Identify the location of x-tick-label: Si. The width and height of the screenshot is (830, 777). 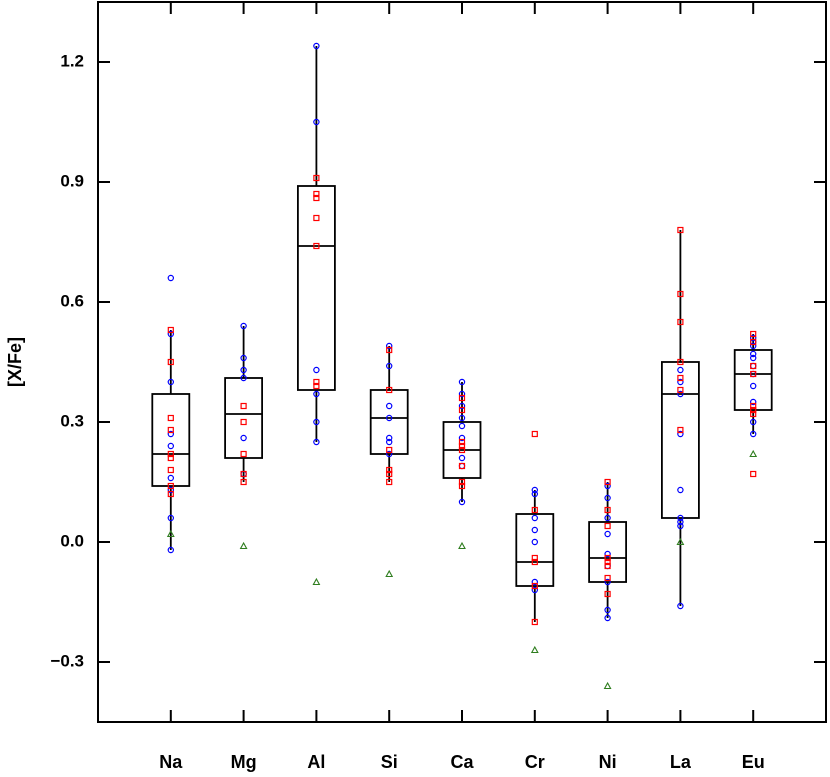
(389, 762).